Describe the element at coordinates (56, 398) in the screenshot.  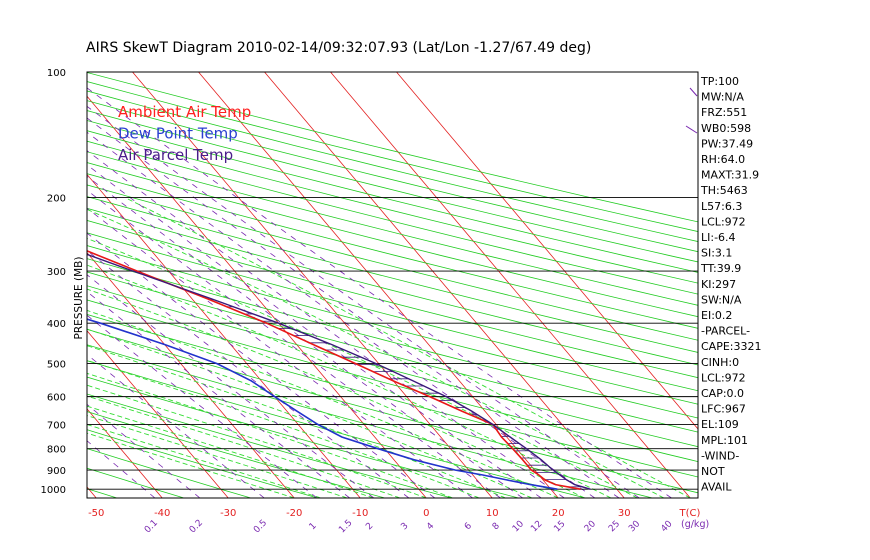
I see `pressure-tick-label: 600` at that location.